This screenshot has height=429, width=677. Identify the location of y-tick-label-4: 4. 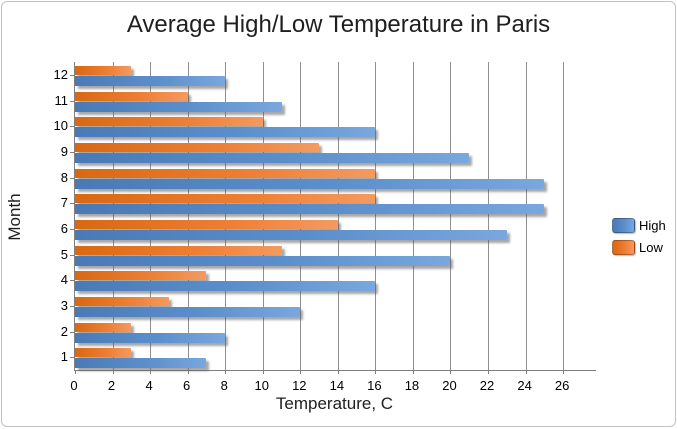
(64, 280).